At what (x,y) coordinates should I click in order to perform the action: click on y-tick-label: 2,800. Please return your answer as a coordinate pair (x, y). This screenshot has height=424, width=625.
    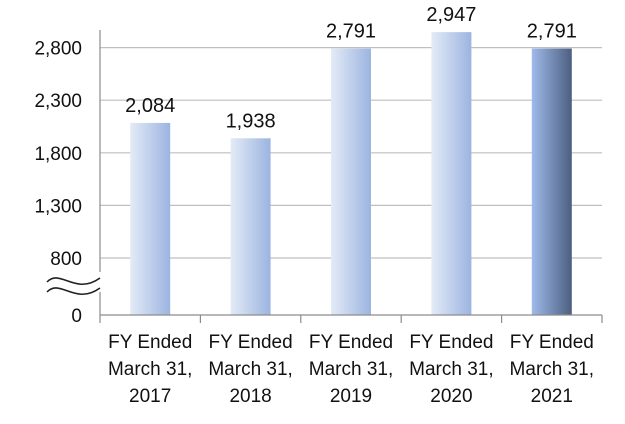
    Looking at the image, I should click on (58, 49).